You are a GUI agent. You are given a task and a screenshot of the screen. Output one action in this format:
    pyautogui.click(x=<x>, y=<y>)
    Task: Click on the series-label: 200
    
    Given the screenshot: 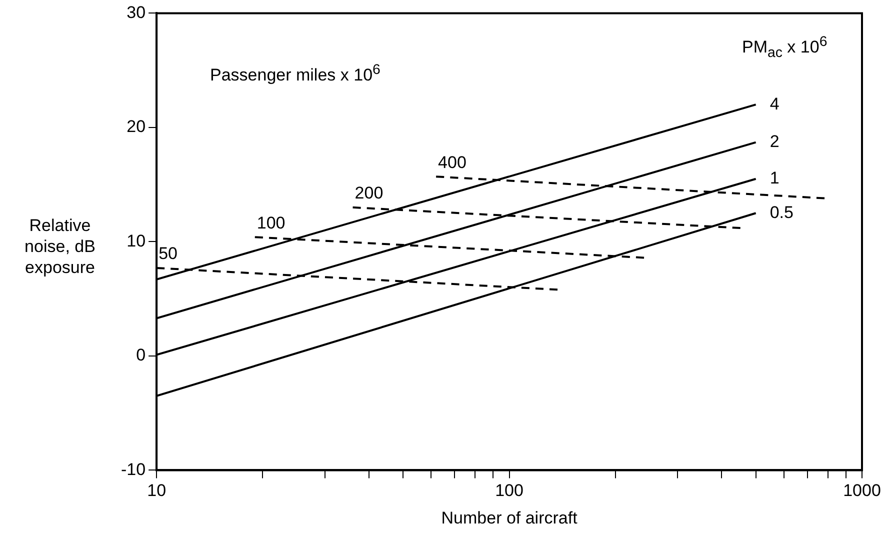 What is the action you would take?
    pyautogui.click(x=369, y=193)
    